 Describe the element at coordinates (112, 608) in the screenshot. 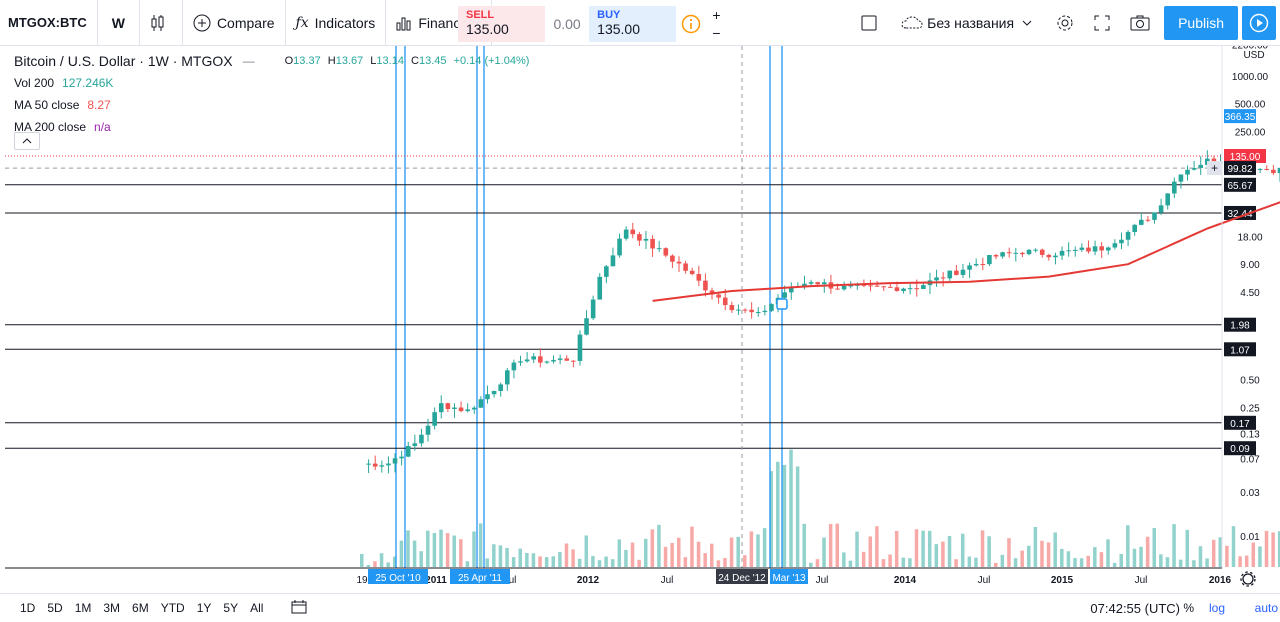

I see `range-button-3m: 3M` at that location.